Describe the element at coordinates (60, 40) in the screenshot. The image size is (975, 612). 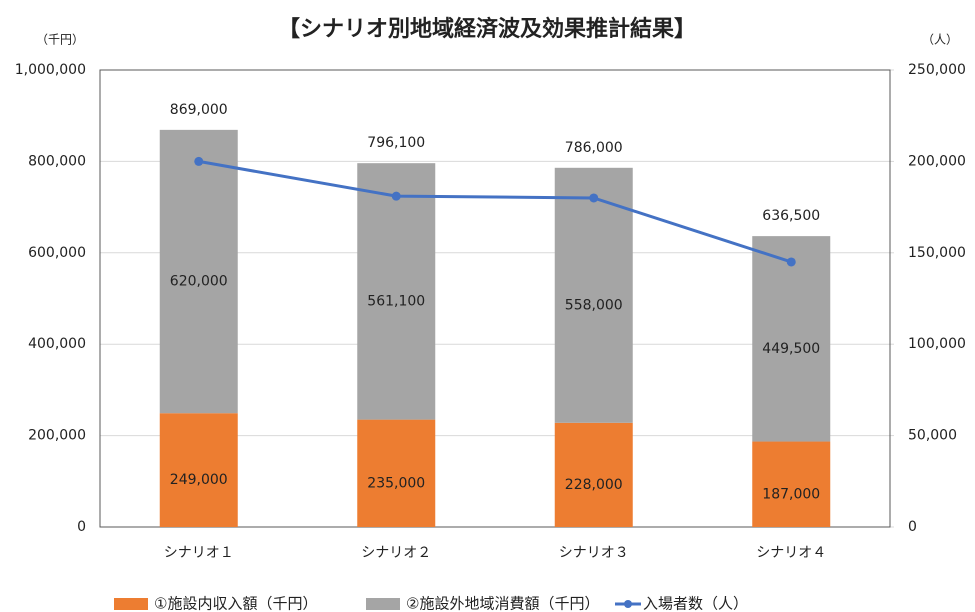
I see `y-axis-label: （千円）` at that location.